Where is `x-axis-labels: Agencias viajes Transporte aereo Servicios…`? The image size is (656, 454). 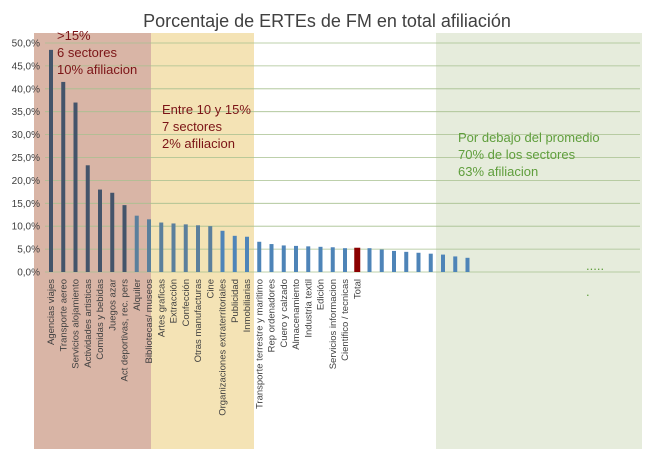
x-axis-labels: Agencias viajes Transporte aereo Servicios… is located at coordinates (204, 347).